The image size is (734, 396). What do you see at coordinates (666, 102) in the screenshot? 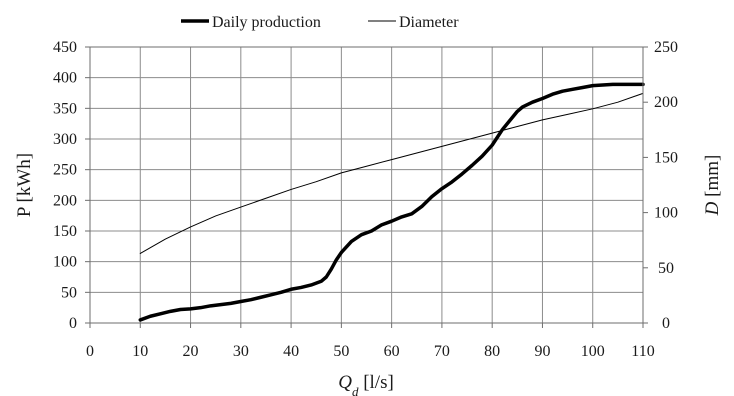
I see `y-right-tick-label: 200` at bounding box center [666, 102].